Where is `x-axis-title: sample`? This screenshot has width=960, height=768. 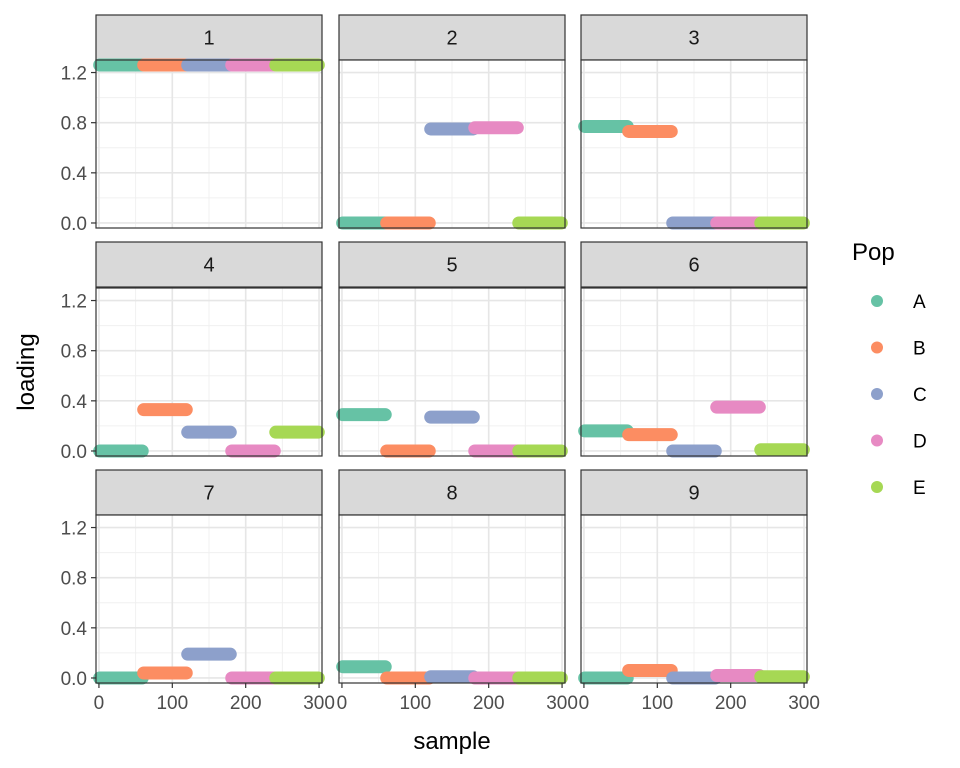
x-axis-title: sample is located at coordinates (451, 741).